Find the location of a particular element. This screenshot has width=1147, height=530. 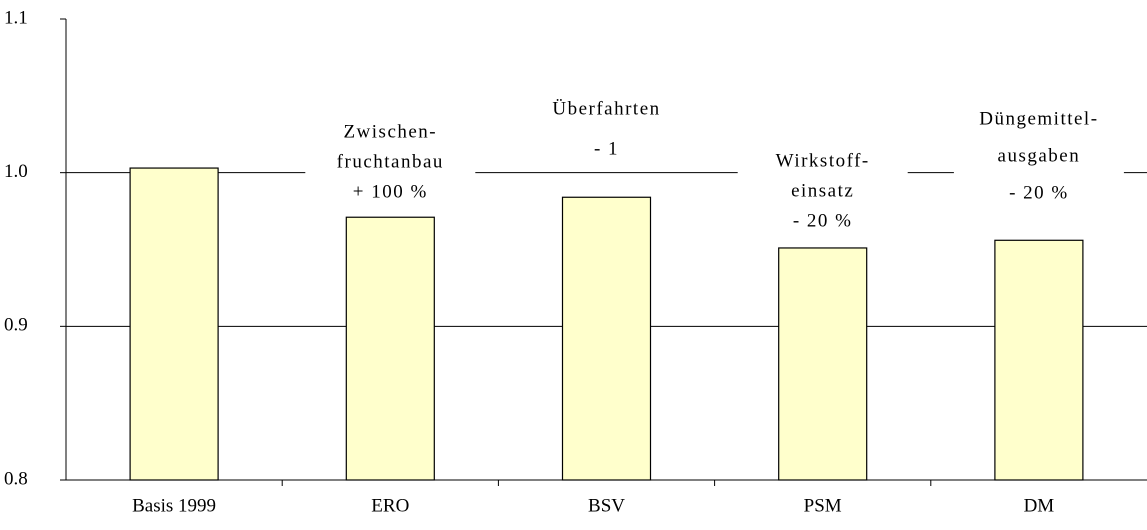

y-tick-label: 1.1 is located at coordinates (16, 17).